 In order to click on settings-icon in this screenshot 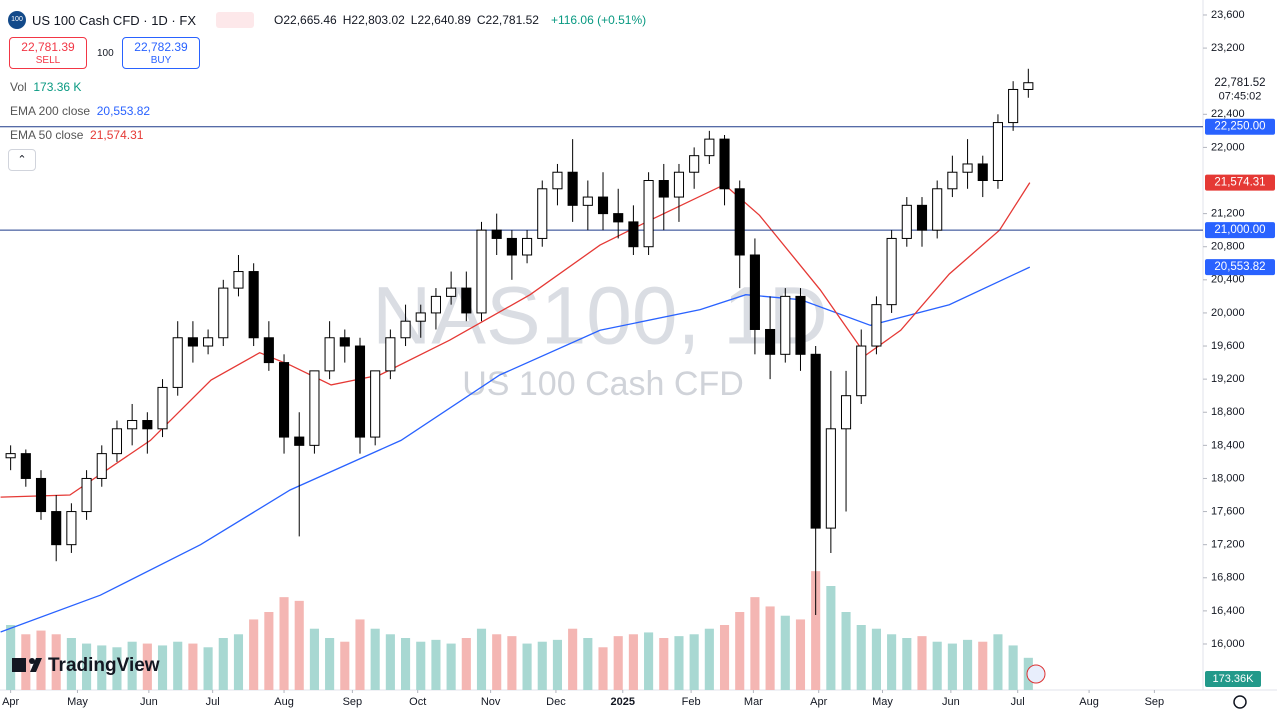, I will do `click(1240, 702)`.